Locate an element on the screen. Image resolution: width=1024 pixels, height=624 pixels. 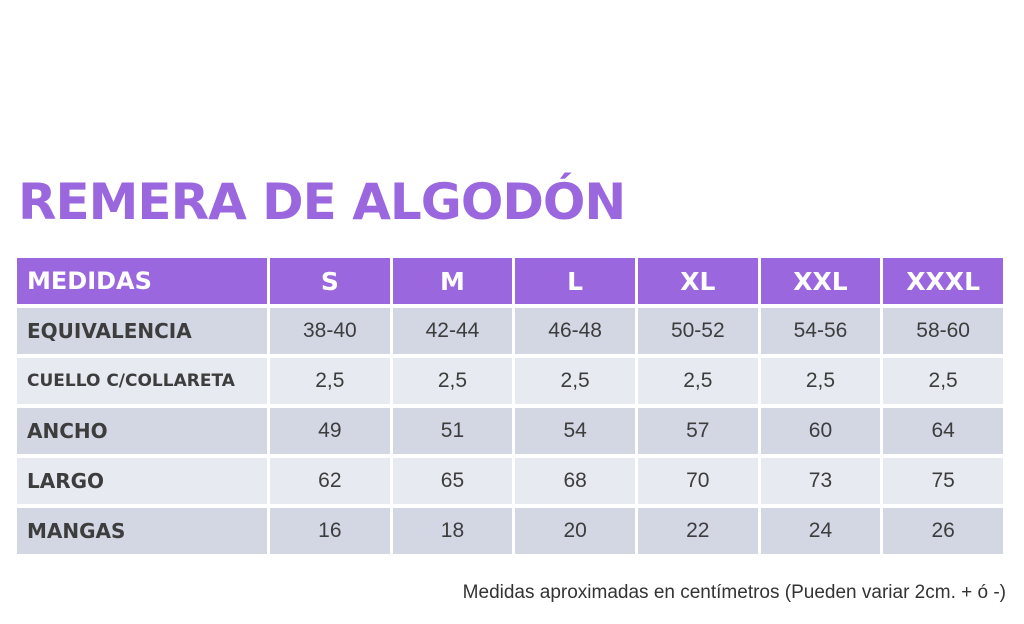
header-size-l: L is located at coordinates (575, 281).